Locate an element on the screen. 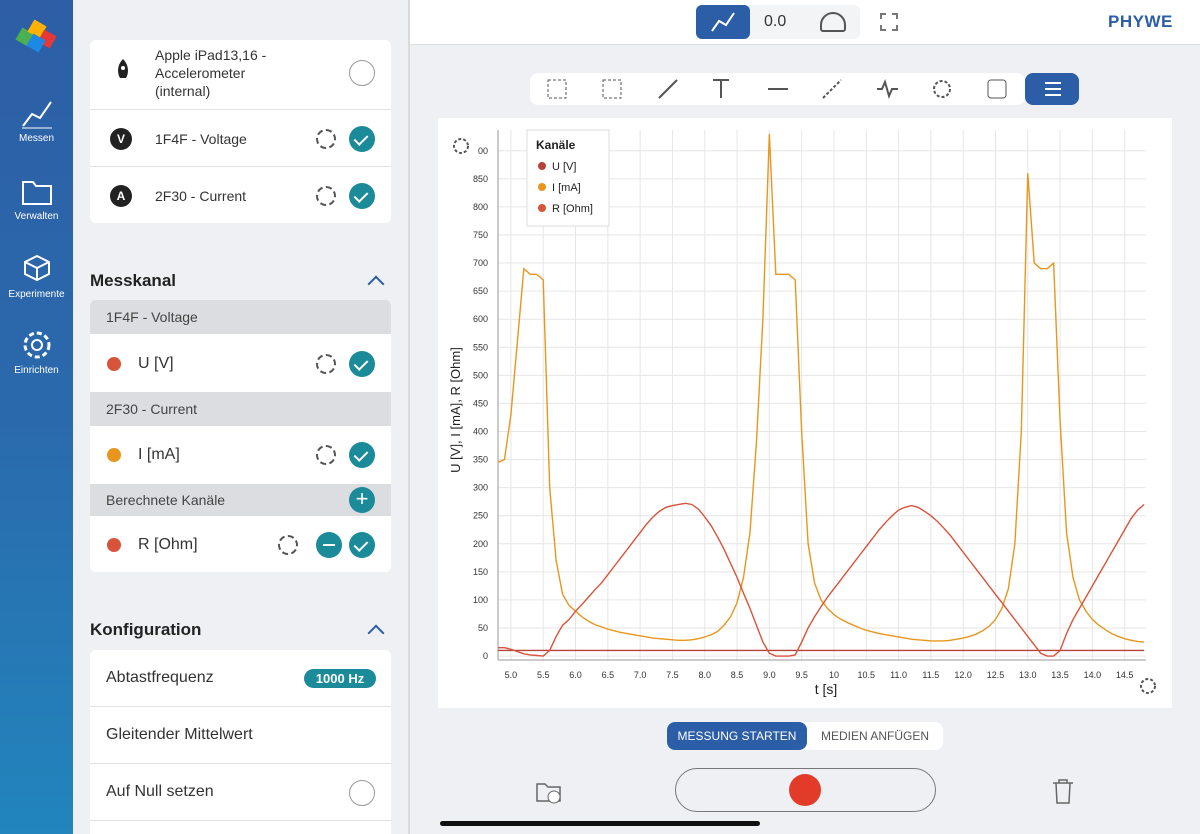 This screenshot has height=834, width=1200. sensor-name: 2F30 - Current is located at coordinates (201, 196).